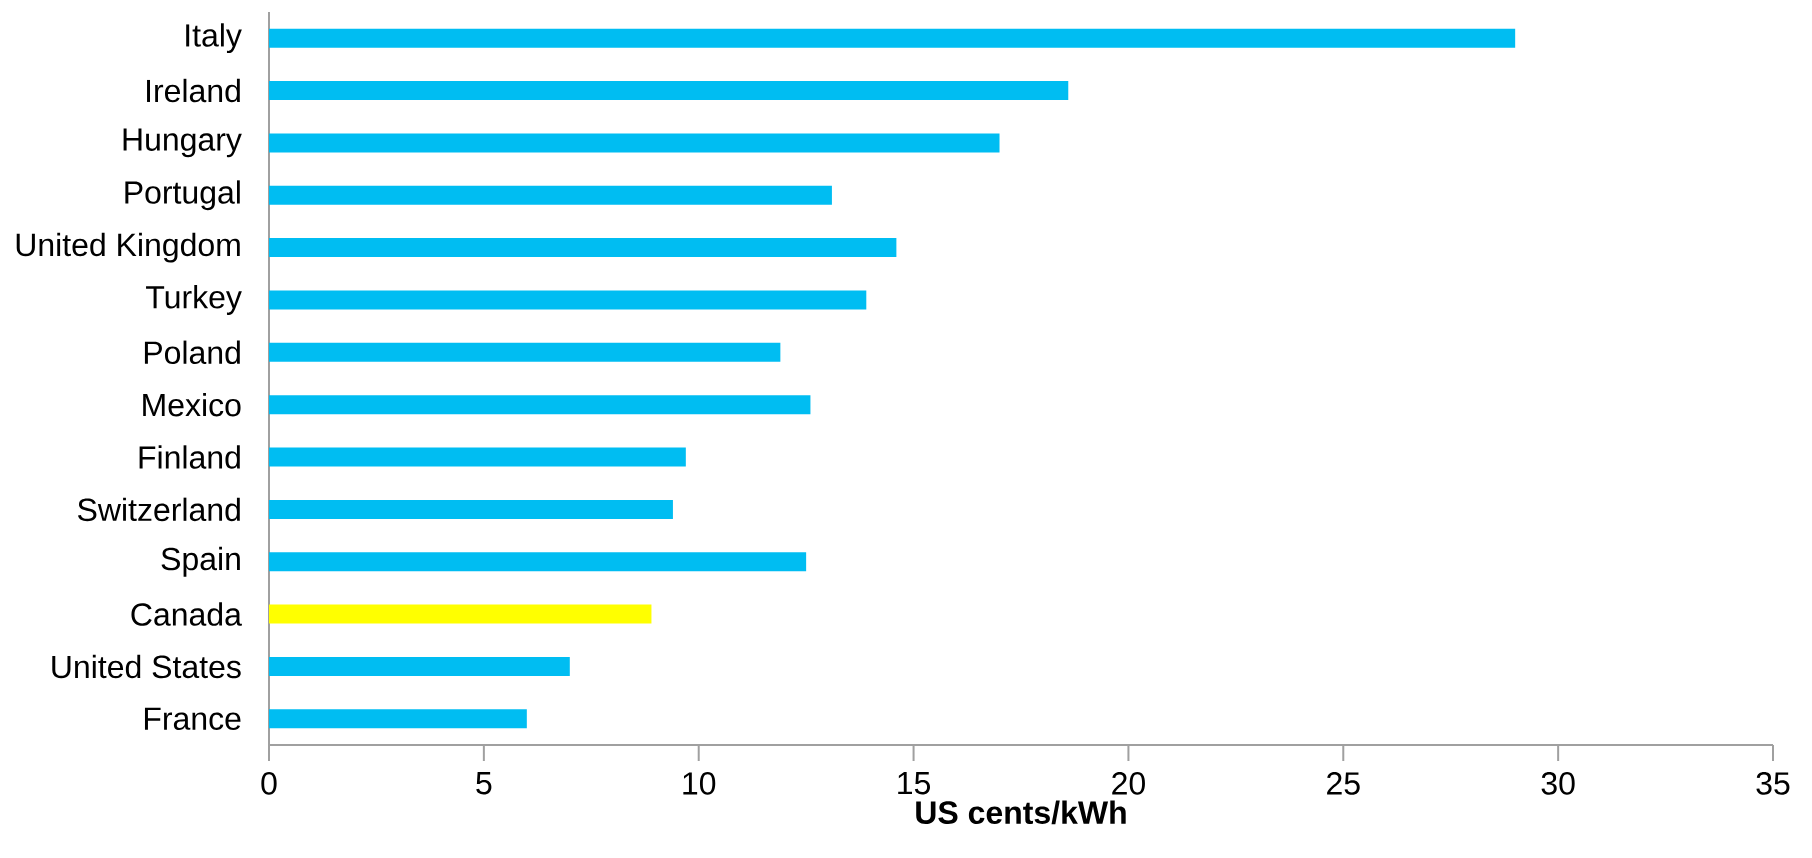 The height and width of the screenshot is (858, 1812). What do you see at coordinates (186, 614) in the screenshot?
I see `y-tick-label: Canada` at bounding box center [186, 614].